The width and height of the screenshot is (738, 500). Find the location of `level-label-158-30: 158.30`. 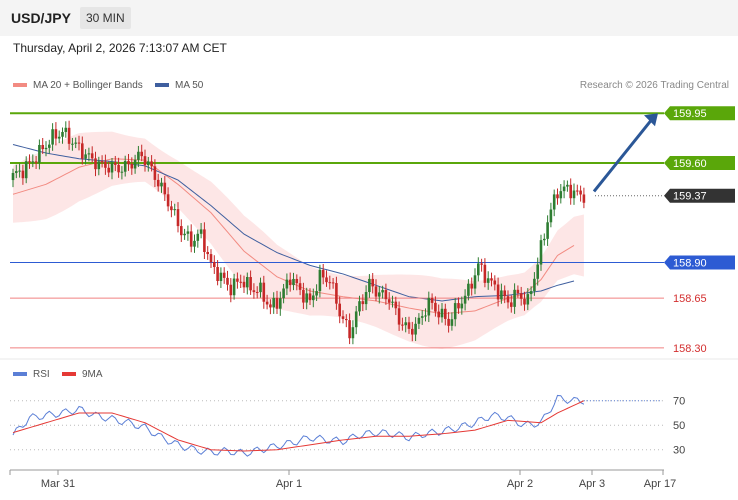

level-label-158-30: 158.30 is located at coordinates (690, 349).